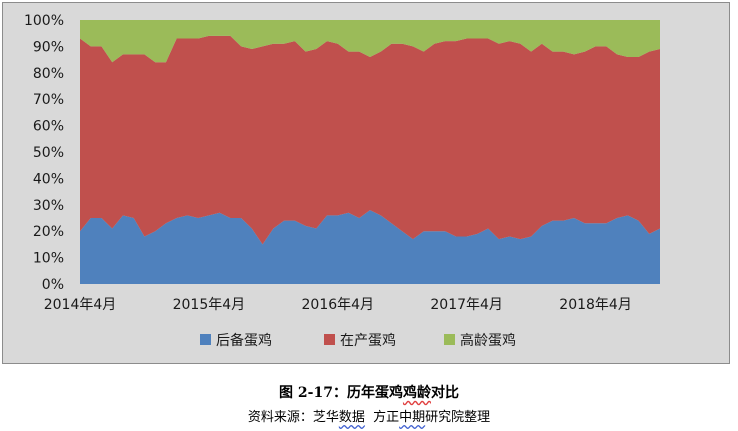  I want to click on source-marked-text-1: 数据, so click(351, 417).